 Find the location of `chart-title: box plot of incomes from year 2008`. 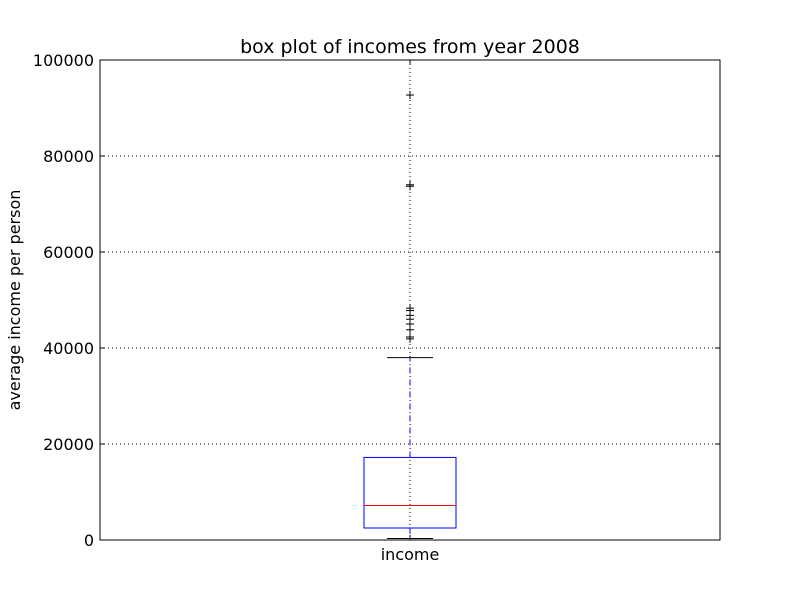

chart-title: box plot of incomes from year 2008 is located at coordinates (410, 47).